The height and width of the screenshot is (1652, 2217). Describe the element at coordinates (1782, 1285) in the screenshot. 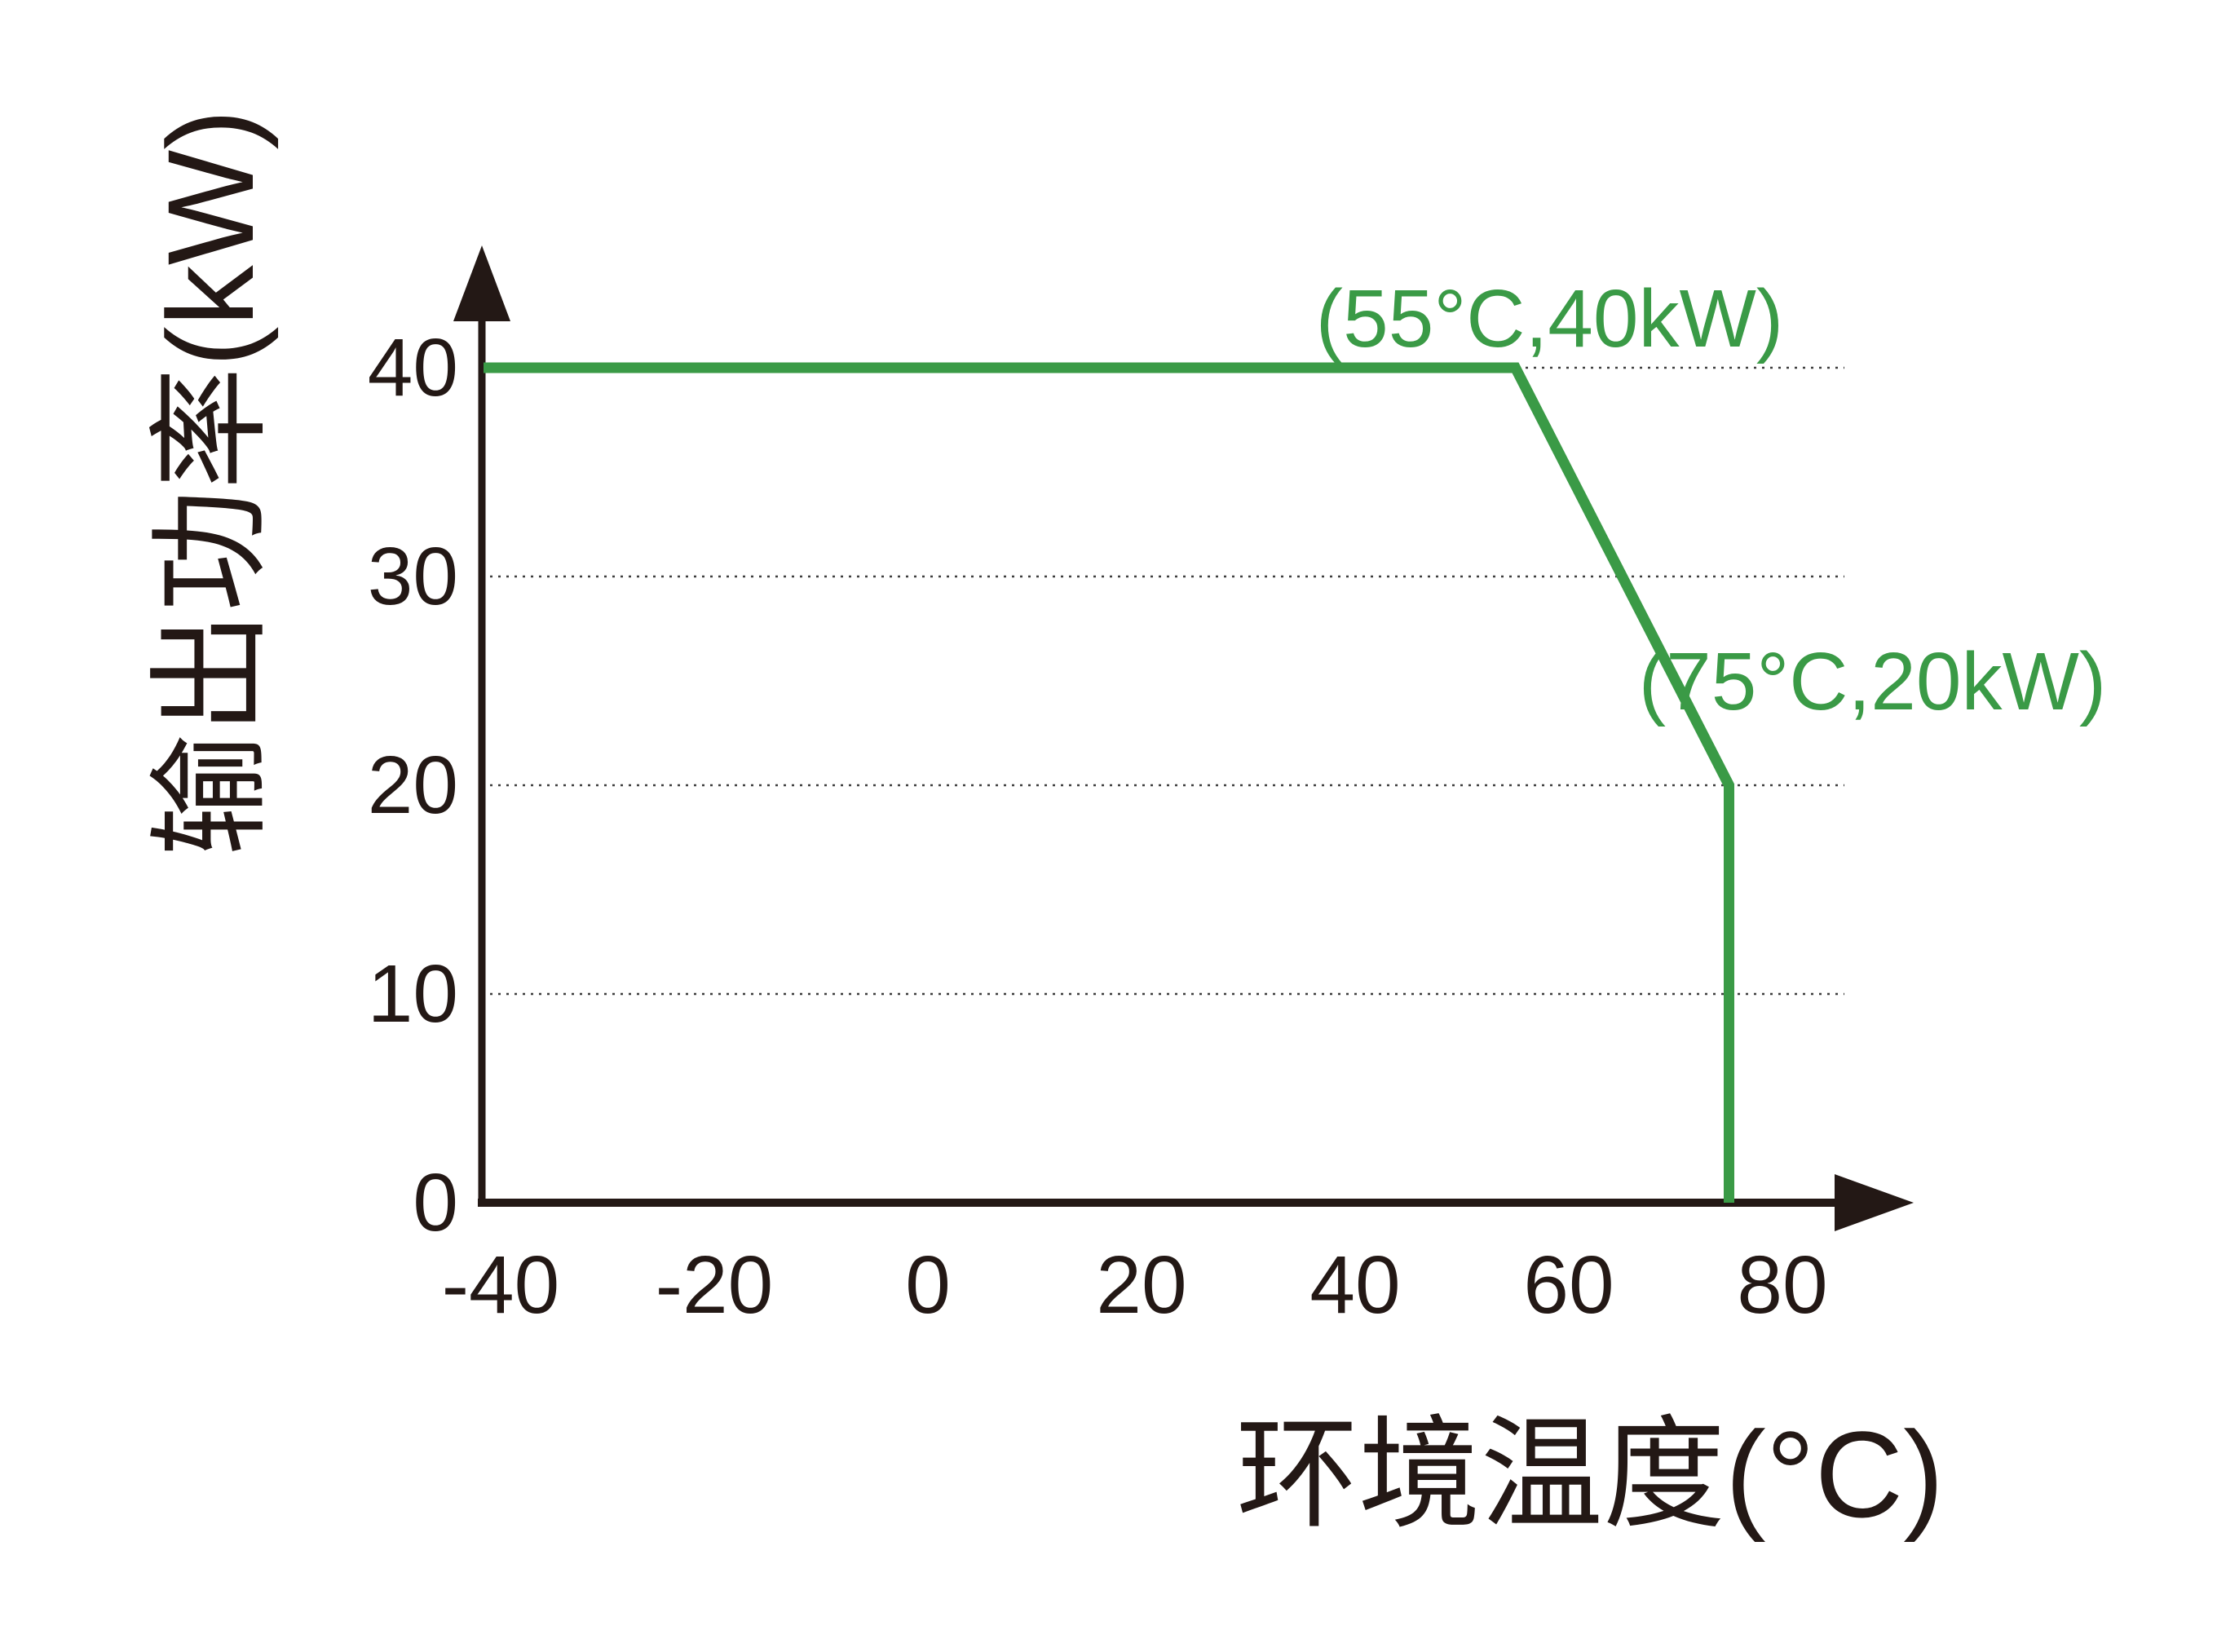

I see `x-tick-label-80: 80` at that location.